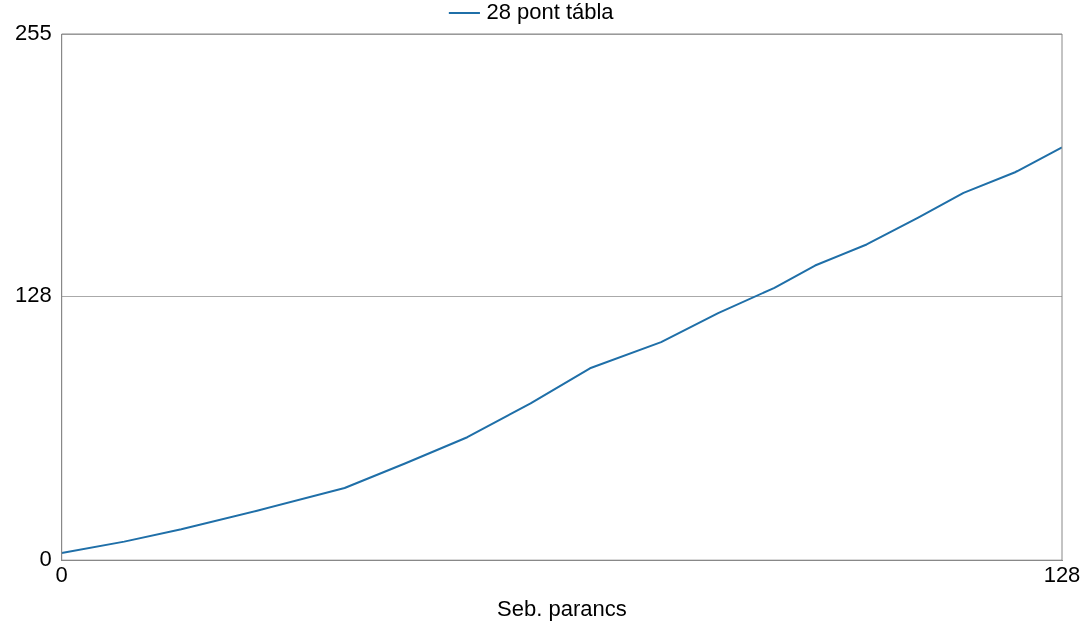 Image resolution: width=1087 pixels, height=632 pixels. What do you see at coordinates (33, 295) in the screenshot?
I see `y-tick-label: 128` at bounding box center [33, 295].